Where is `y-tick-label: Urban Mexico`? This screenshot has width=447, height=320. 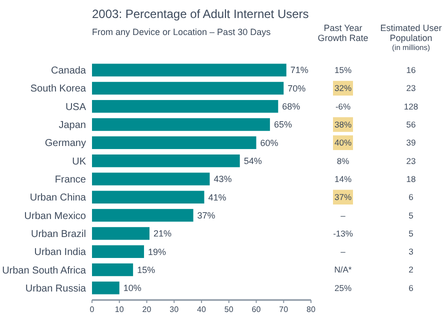 y-tick-label: Urban Mexico is located at coordinates (55, 216).